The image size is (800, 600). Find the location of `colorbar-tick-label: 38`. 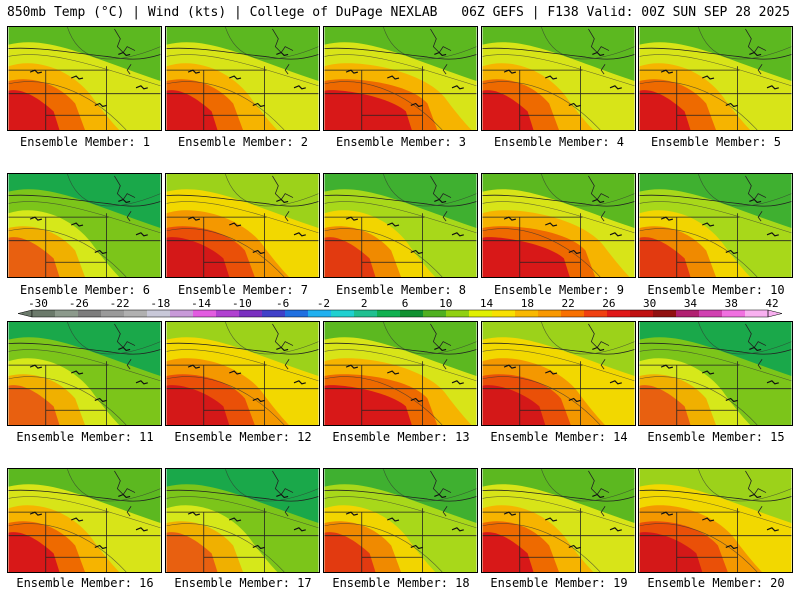

colorbar-tick-label: 38 is located at coordinates (731, 304).